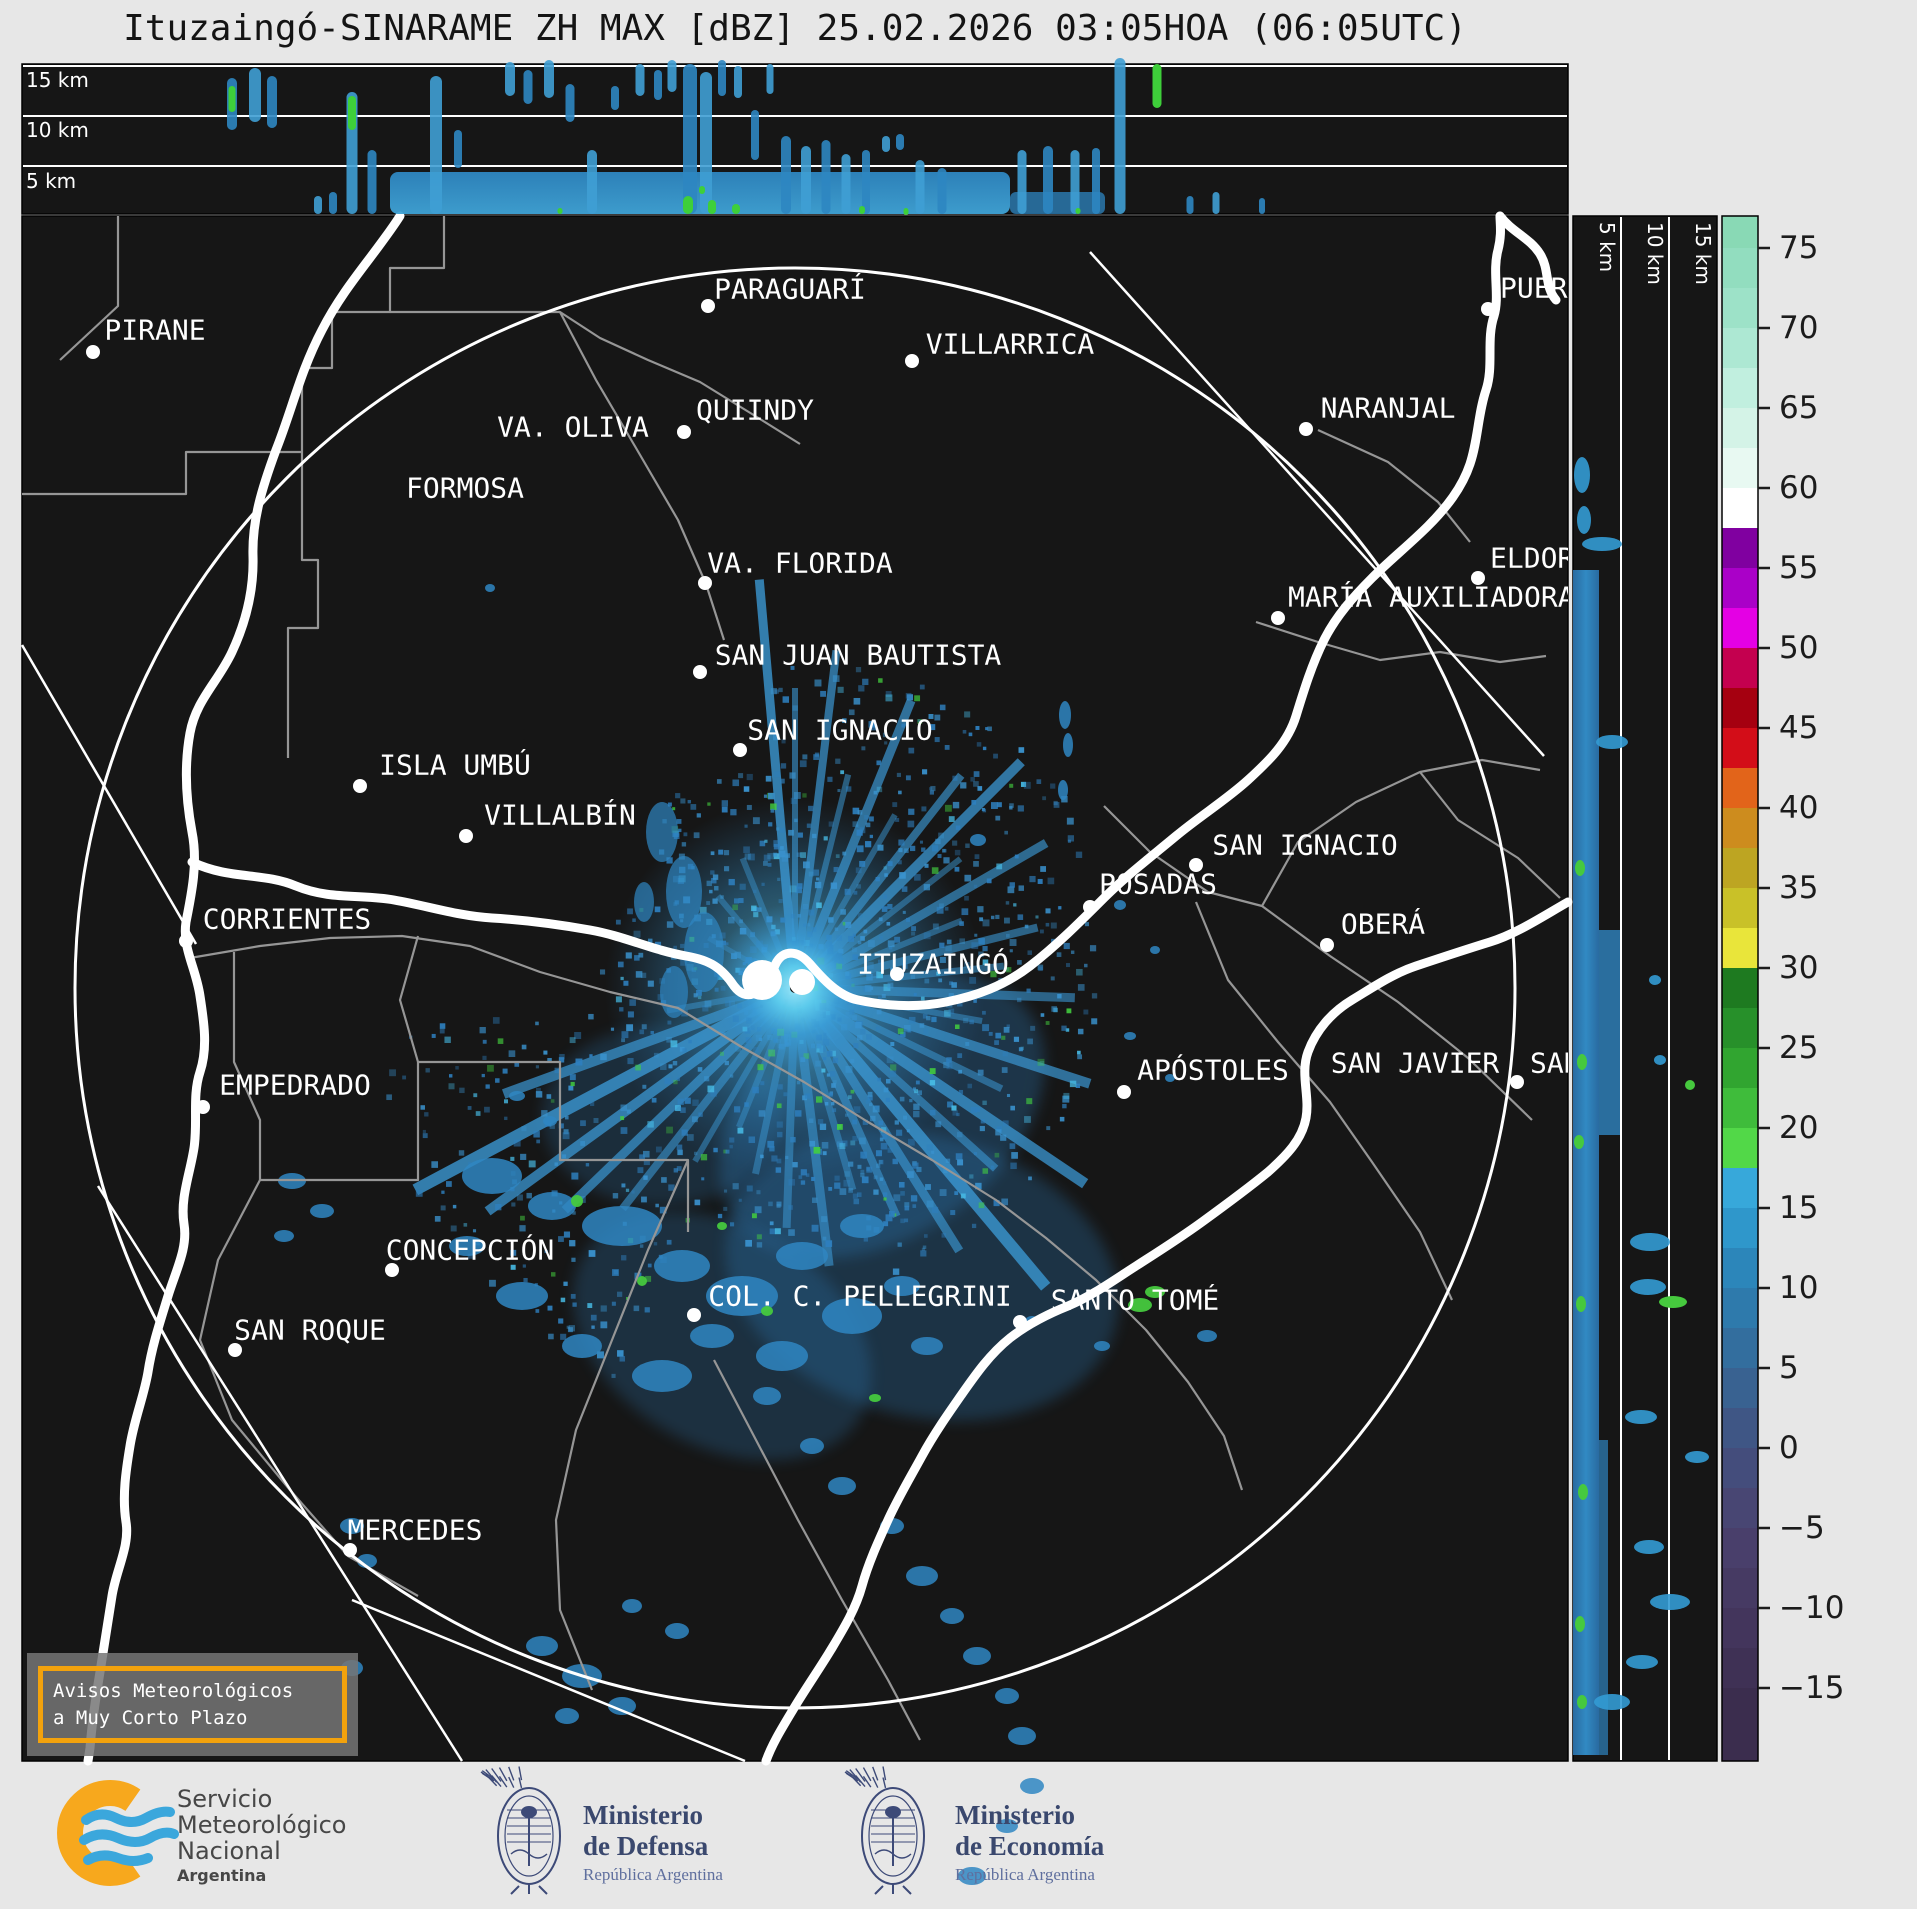 The image size is (1917, 1909). What do you see at coordinates (1799, 808) in the screenshot?
I see `colorbar-tick-label: 40` at bounding box center [1799, 808].